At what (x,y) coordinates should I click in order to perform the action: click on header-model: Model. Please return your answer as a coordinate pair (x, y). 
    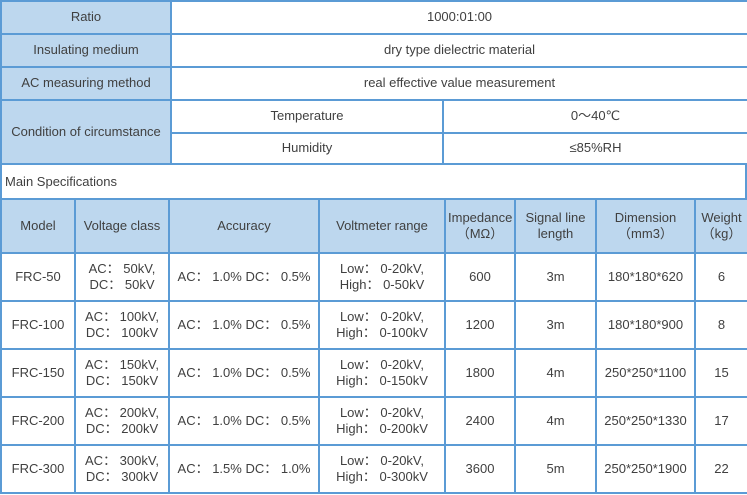
    Looking at the image, I should click on (38, 226).